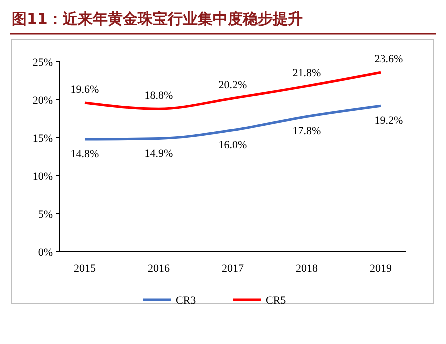 This screenshot has width=446, height=344. What do you see at coordinates (45, 253) in the screenshot?
I see `y-tick-label: 0%` at bounding box center [45, 253].